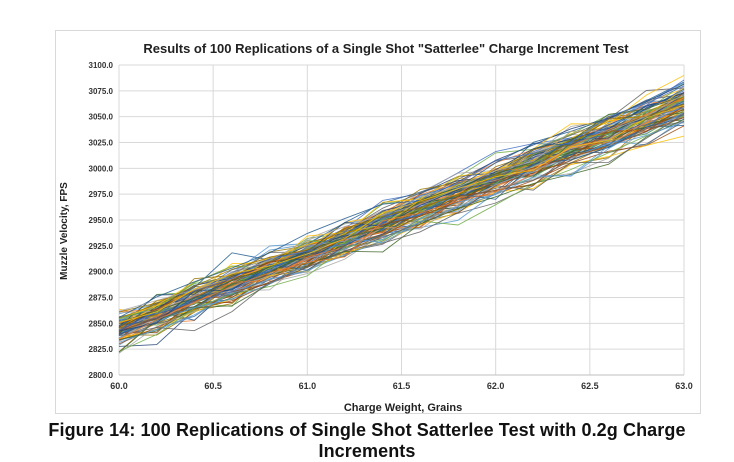 This screenshot has height=462, width=734. I want to click on x-tick-label: 60.5, so click(213, 386).